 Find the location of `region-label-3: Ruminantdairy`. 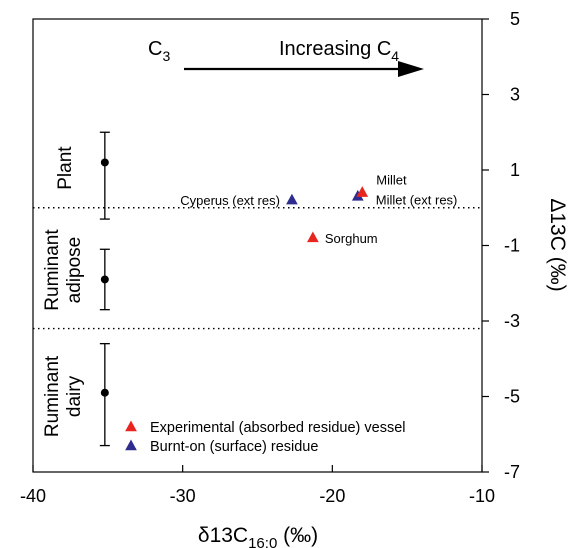

region-label-3: Ruminantdairy is located at coordinates (63, 396).